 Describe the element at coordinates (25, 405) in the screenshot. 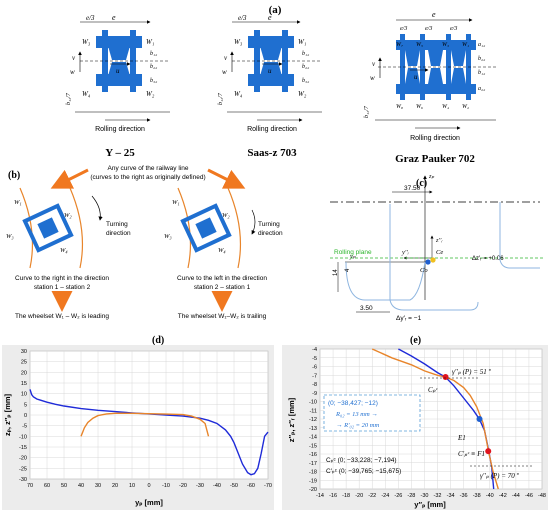

I see `y-tick-label: 5` at that location.